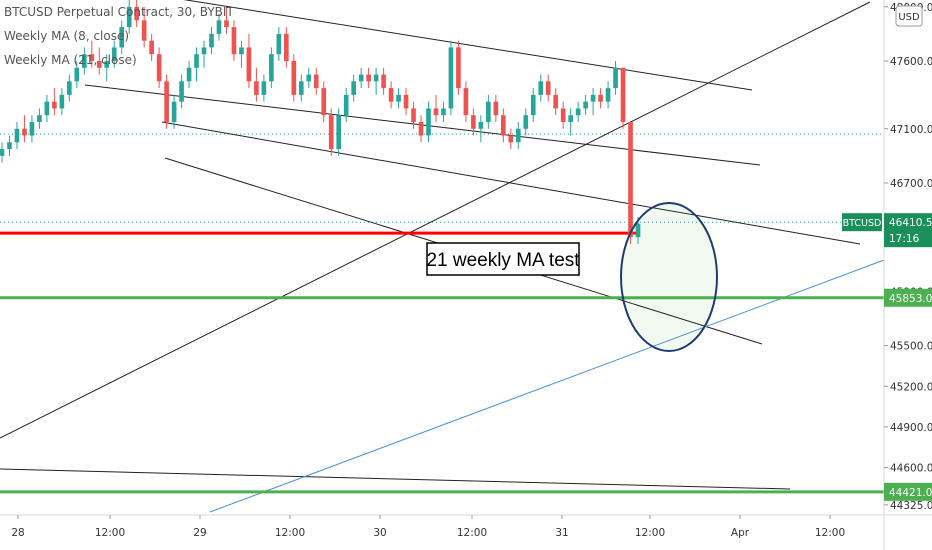 The image size is (932, 550). I want to click on level-price-value: 45853.0, so click(910, 299).